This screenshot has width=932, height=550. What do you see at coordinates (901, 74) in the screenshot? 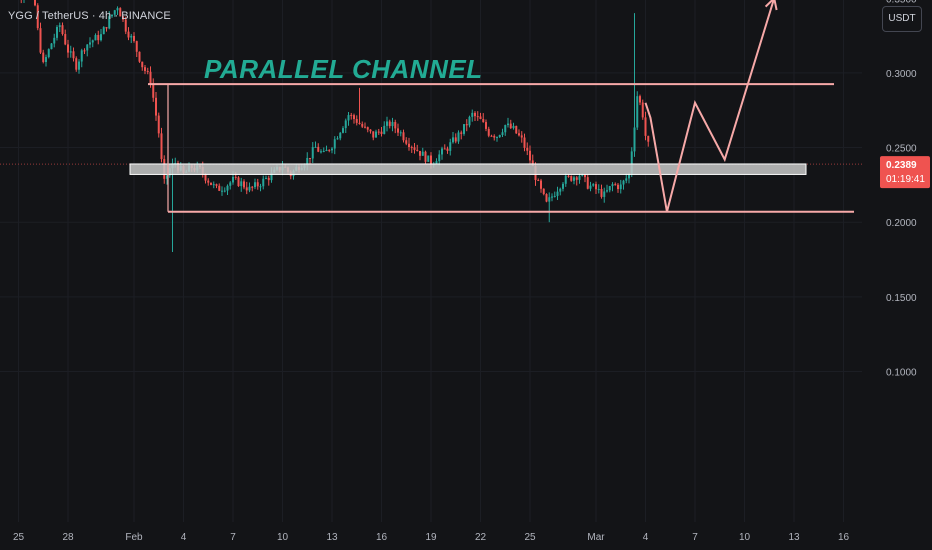
I see `y-tick-label: 0.3000` at bounding box center [901, 74].